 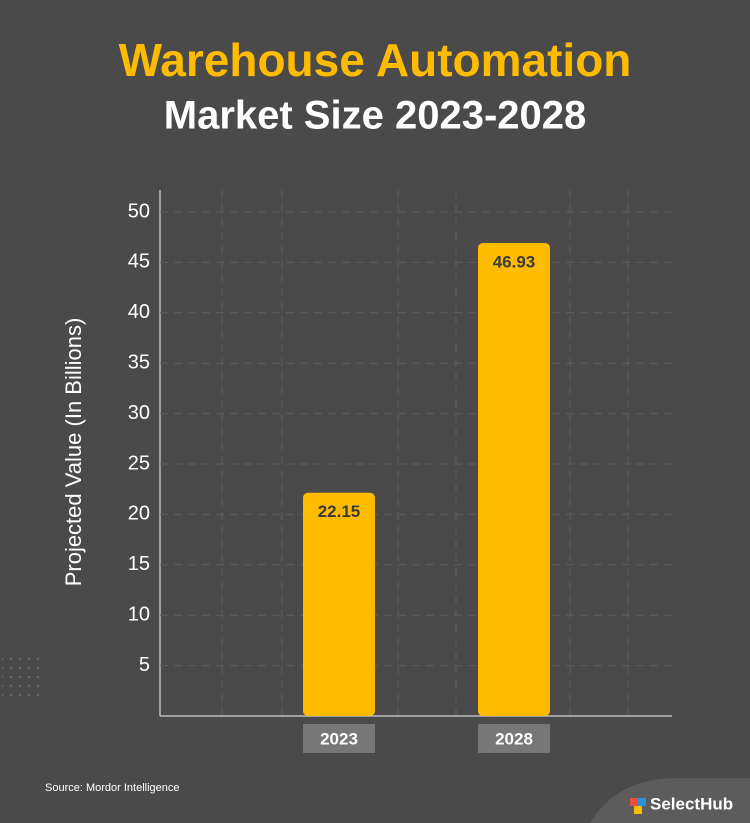 I want to click on y-tick-label: 30, so click(x=139, y=413).